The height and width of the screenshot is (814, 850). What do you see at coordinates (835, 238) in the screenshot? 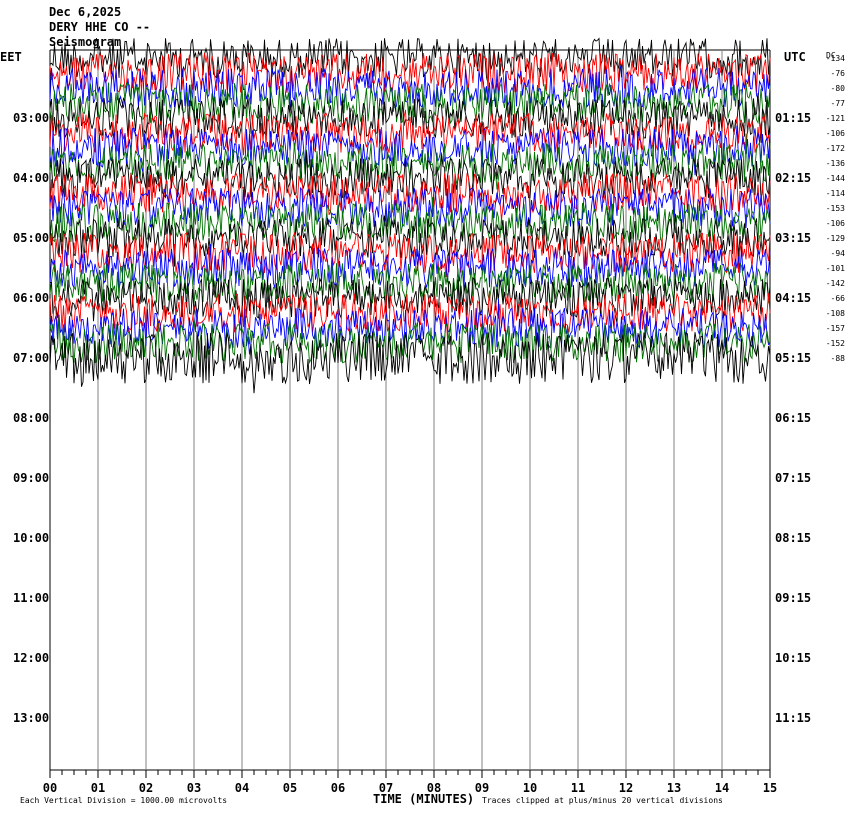
I see `dc-offset-label: -129` at bounding box center [835, 238].